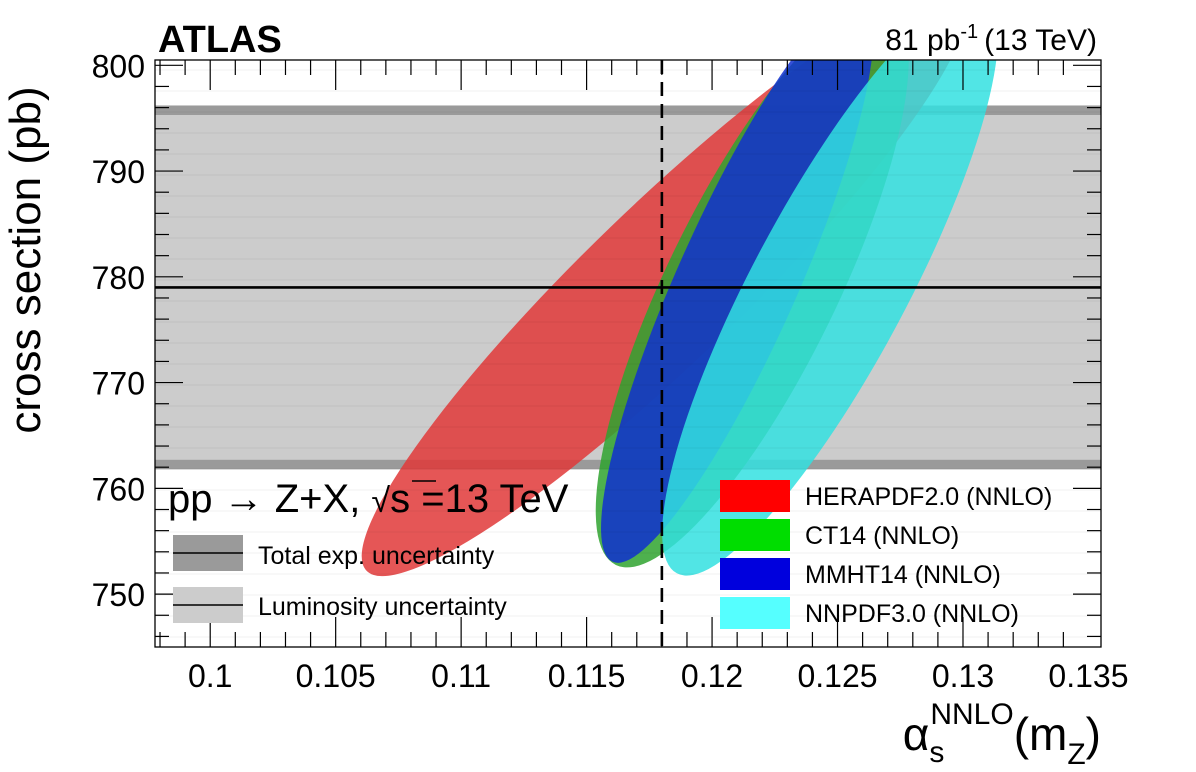 This screenshot has width=1196, height=772. What do you see at coordinates (118, 278) in the screenshot?
I see `y-tick-label: 780` at bounding box center [118, 278].